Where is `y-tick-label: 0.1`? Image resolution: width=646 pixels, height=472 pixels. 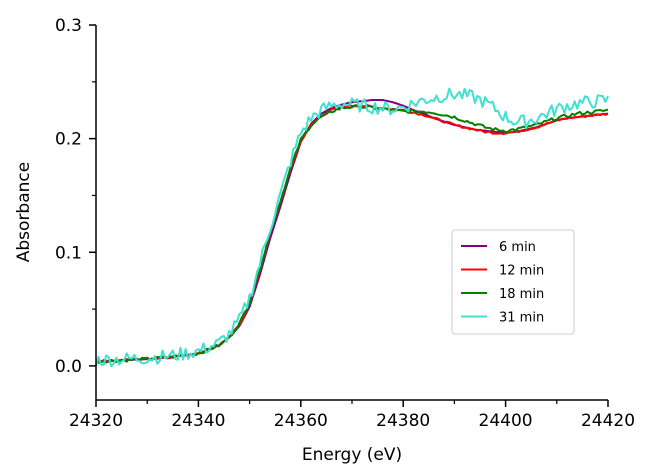 y-tick-label: 0.1 is located at coordinates (68, 253).